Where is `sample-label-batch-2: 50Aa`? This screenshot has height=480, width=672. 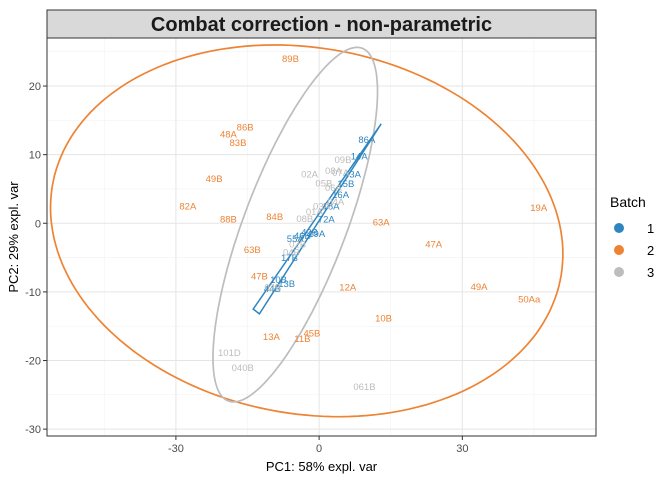
sample-label-batch-2: 50Aa is located at coordinates (529, 299).